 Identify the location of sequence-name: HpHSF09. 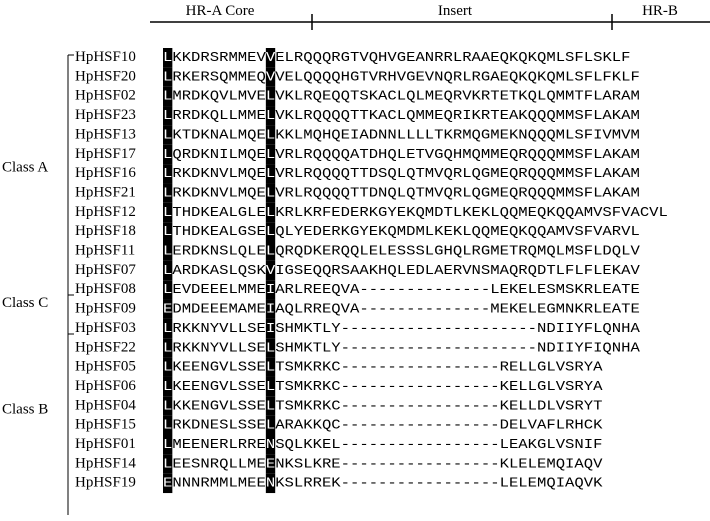
(105, 309).